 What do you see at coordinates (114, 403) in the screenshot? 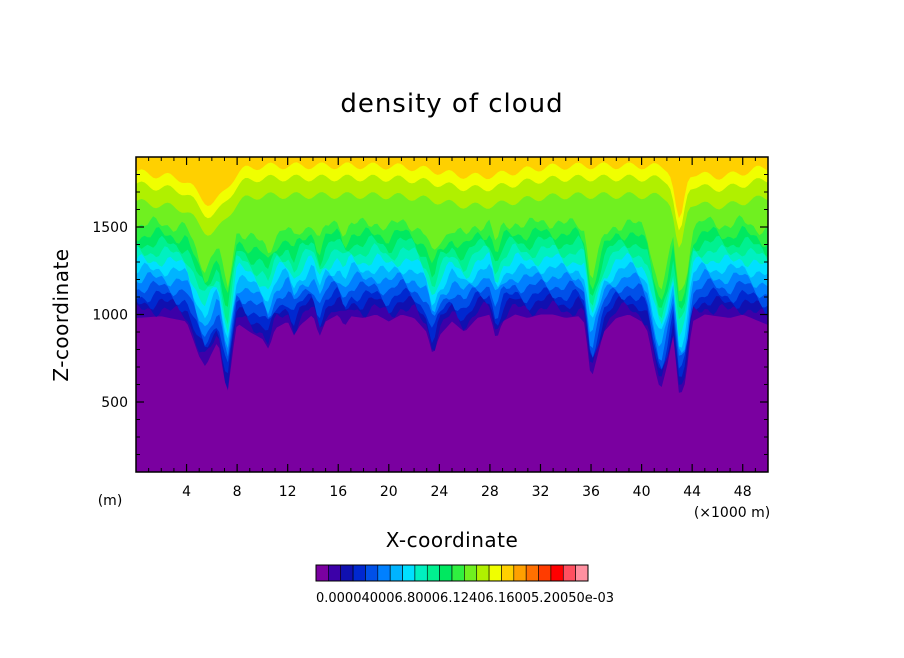
I see `y-tick-label: 500` at bounding box center [114, 403].